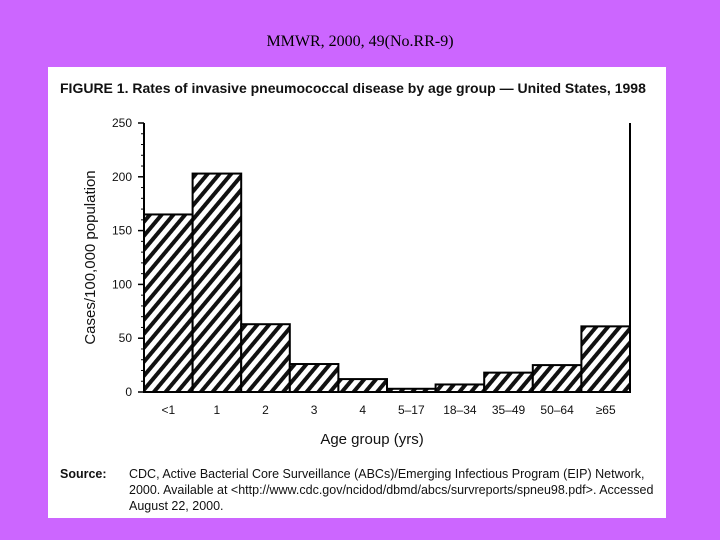 The width and height of the screenshot is (720, 540). I want to click on x-axis-title: Age group (yrs), so click(371, 439).